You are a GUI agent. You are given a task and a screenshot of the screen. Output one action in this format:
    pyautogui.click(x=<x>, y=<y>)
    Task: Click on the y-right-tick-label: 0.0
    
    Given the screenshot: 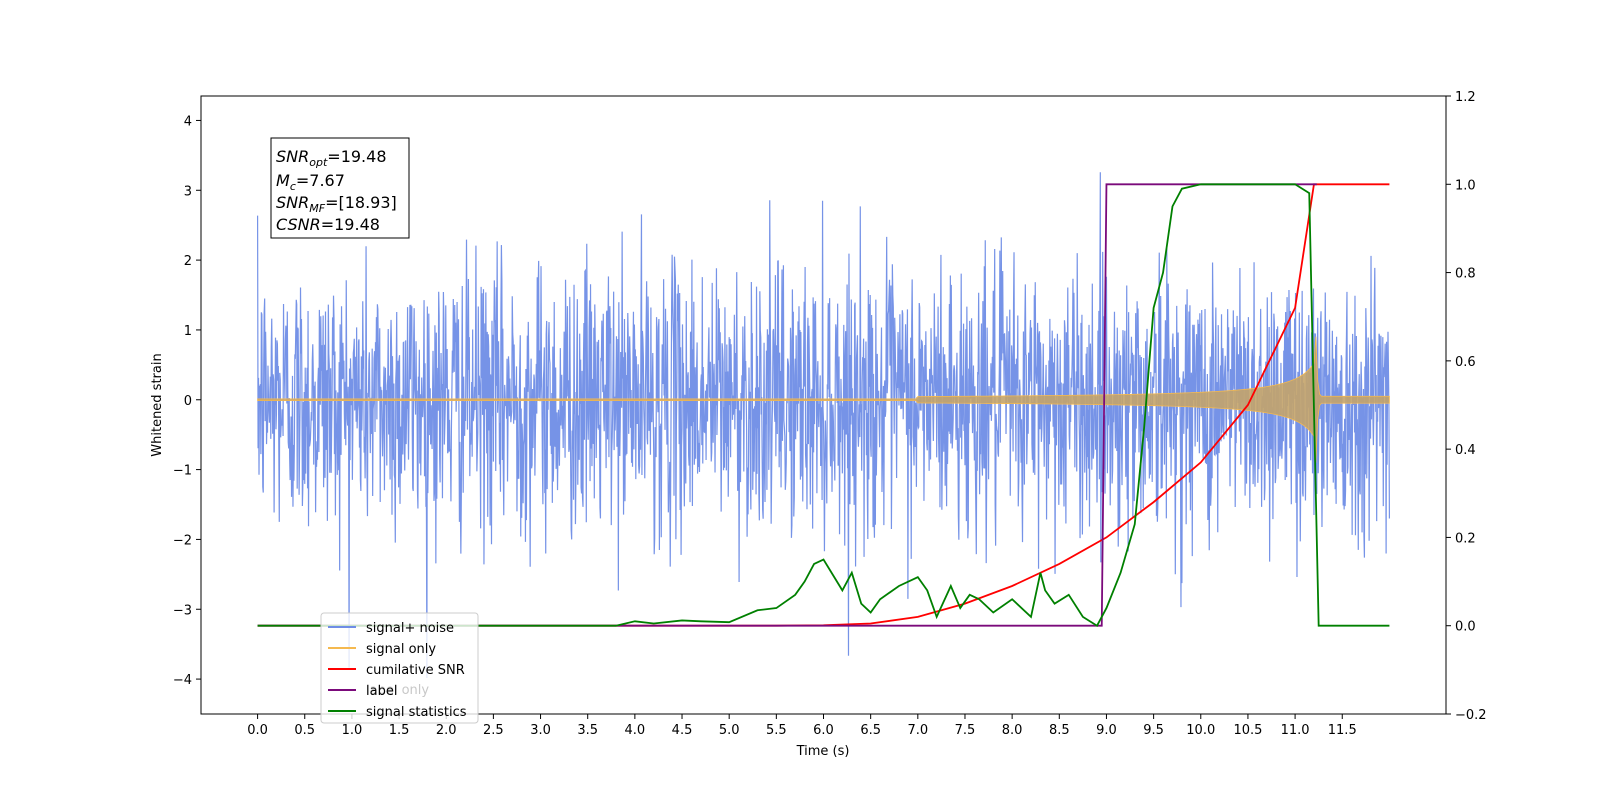 What is the action you would take?
    pyautogui.click(x=1465, y=627)
    